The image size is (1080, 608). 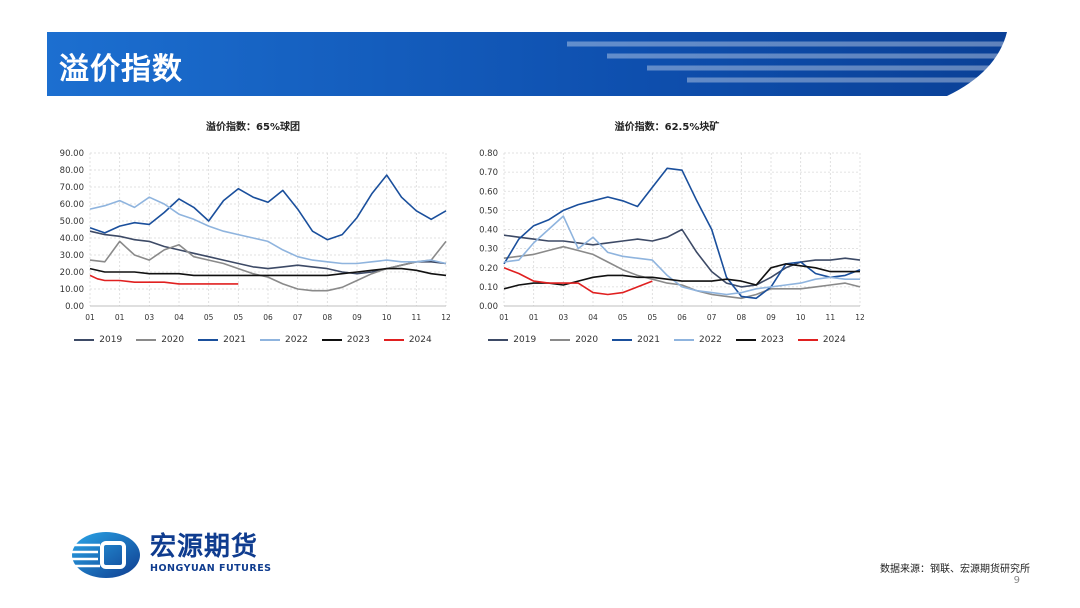 What do you see at coordinates (72, 273) in the screenshot?
I see `y-tick-label: 20.00` at bounding box center [72, 273].